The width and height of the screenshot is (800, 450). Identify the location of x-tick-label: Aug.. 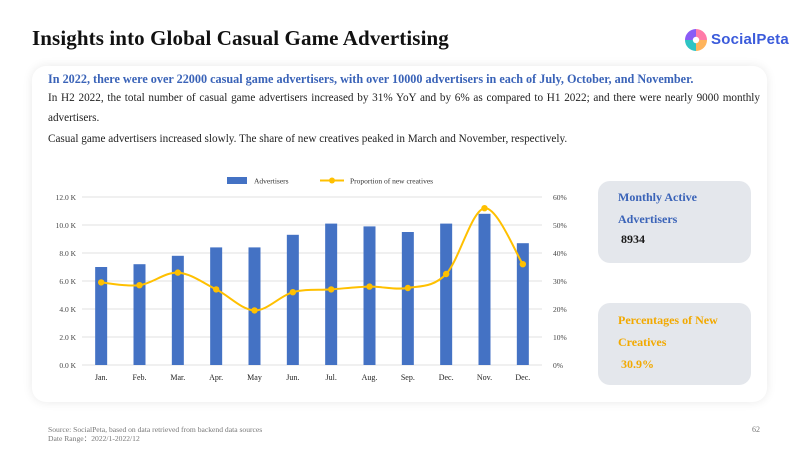
(370, 377).